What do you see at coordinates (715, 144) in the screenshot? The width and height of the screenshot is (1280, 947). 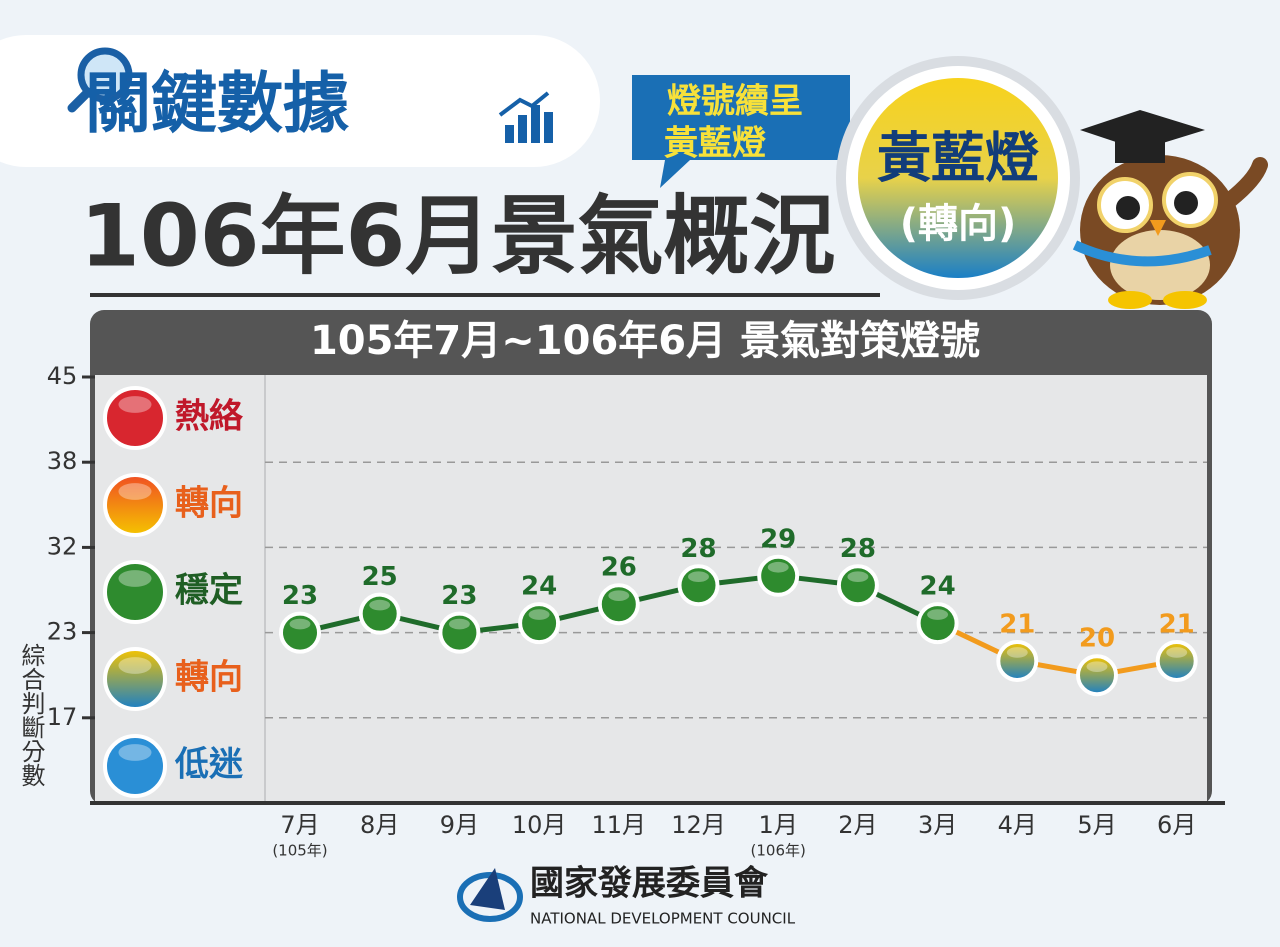 I see `bubble-line: 黃藍燈` at bounding box center [715, 144].